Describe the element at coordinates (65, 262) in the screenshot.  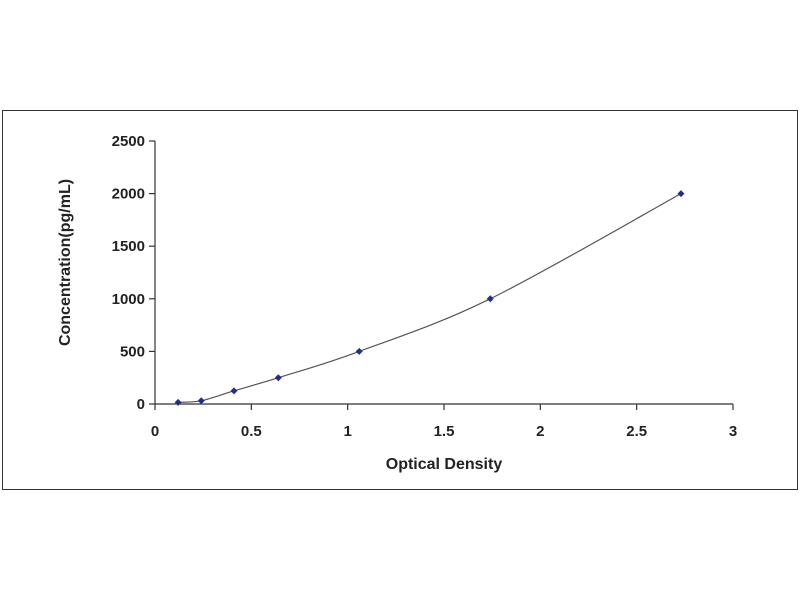
I see `y-axis-title: Concentration(pg/mL)` at that location.